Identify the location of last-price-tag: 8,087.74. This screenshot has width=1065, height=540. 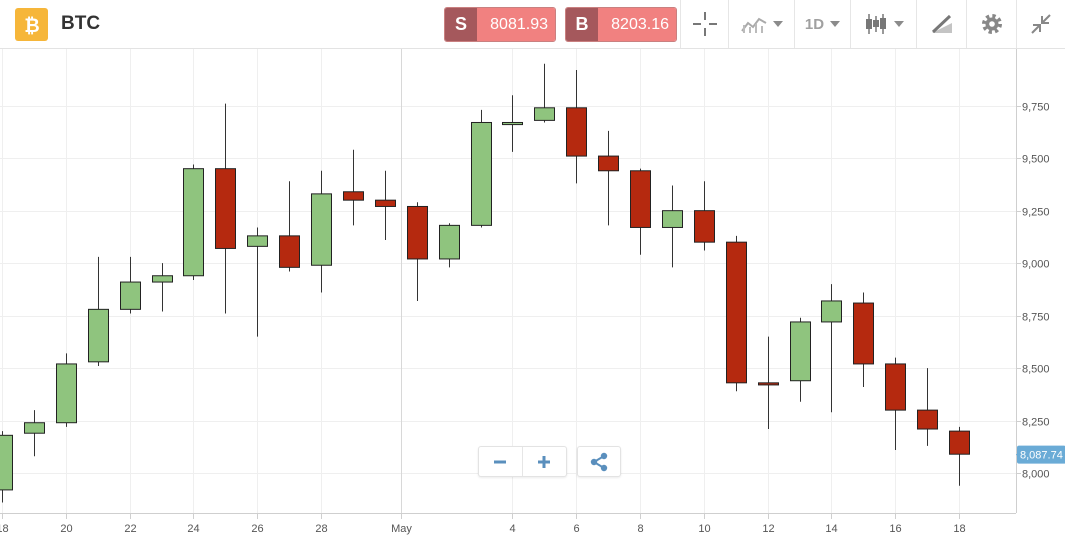
(1040, 454).